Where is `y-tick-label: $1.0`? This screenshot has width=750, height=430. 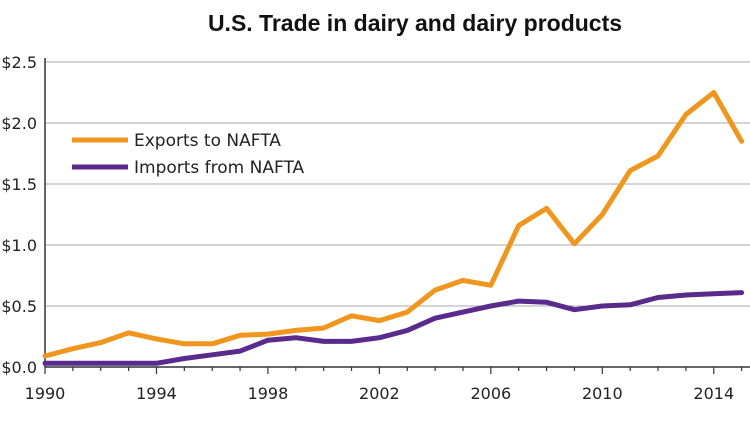 y-tick-label: $1.0 is located at coordinates (19, 245).